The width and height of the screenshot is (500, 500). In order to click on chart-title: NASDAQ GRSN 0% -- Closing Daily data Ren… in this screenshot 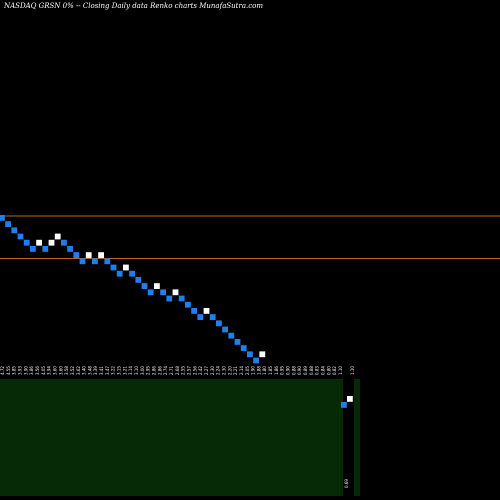, I will do `click(133, 6)`.